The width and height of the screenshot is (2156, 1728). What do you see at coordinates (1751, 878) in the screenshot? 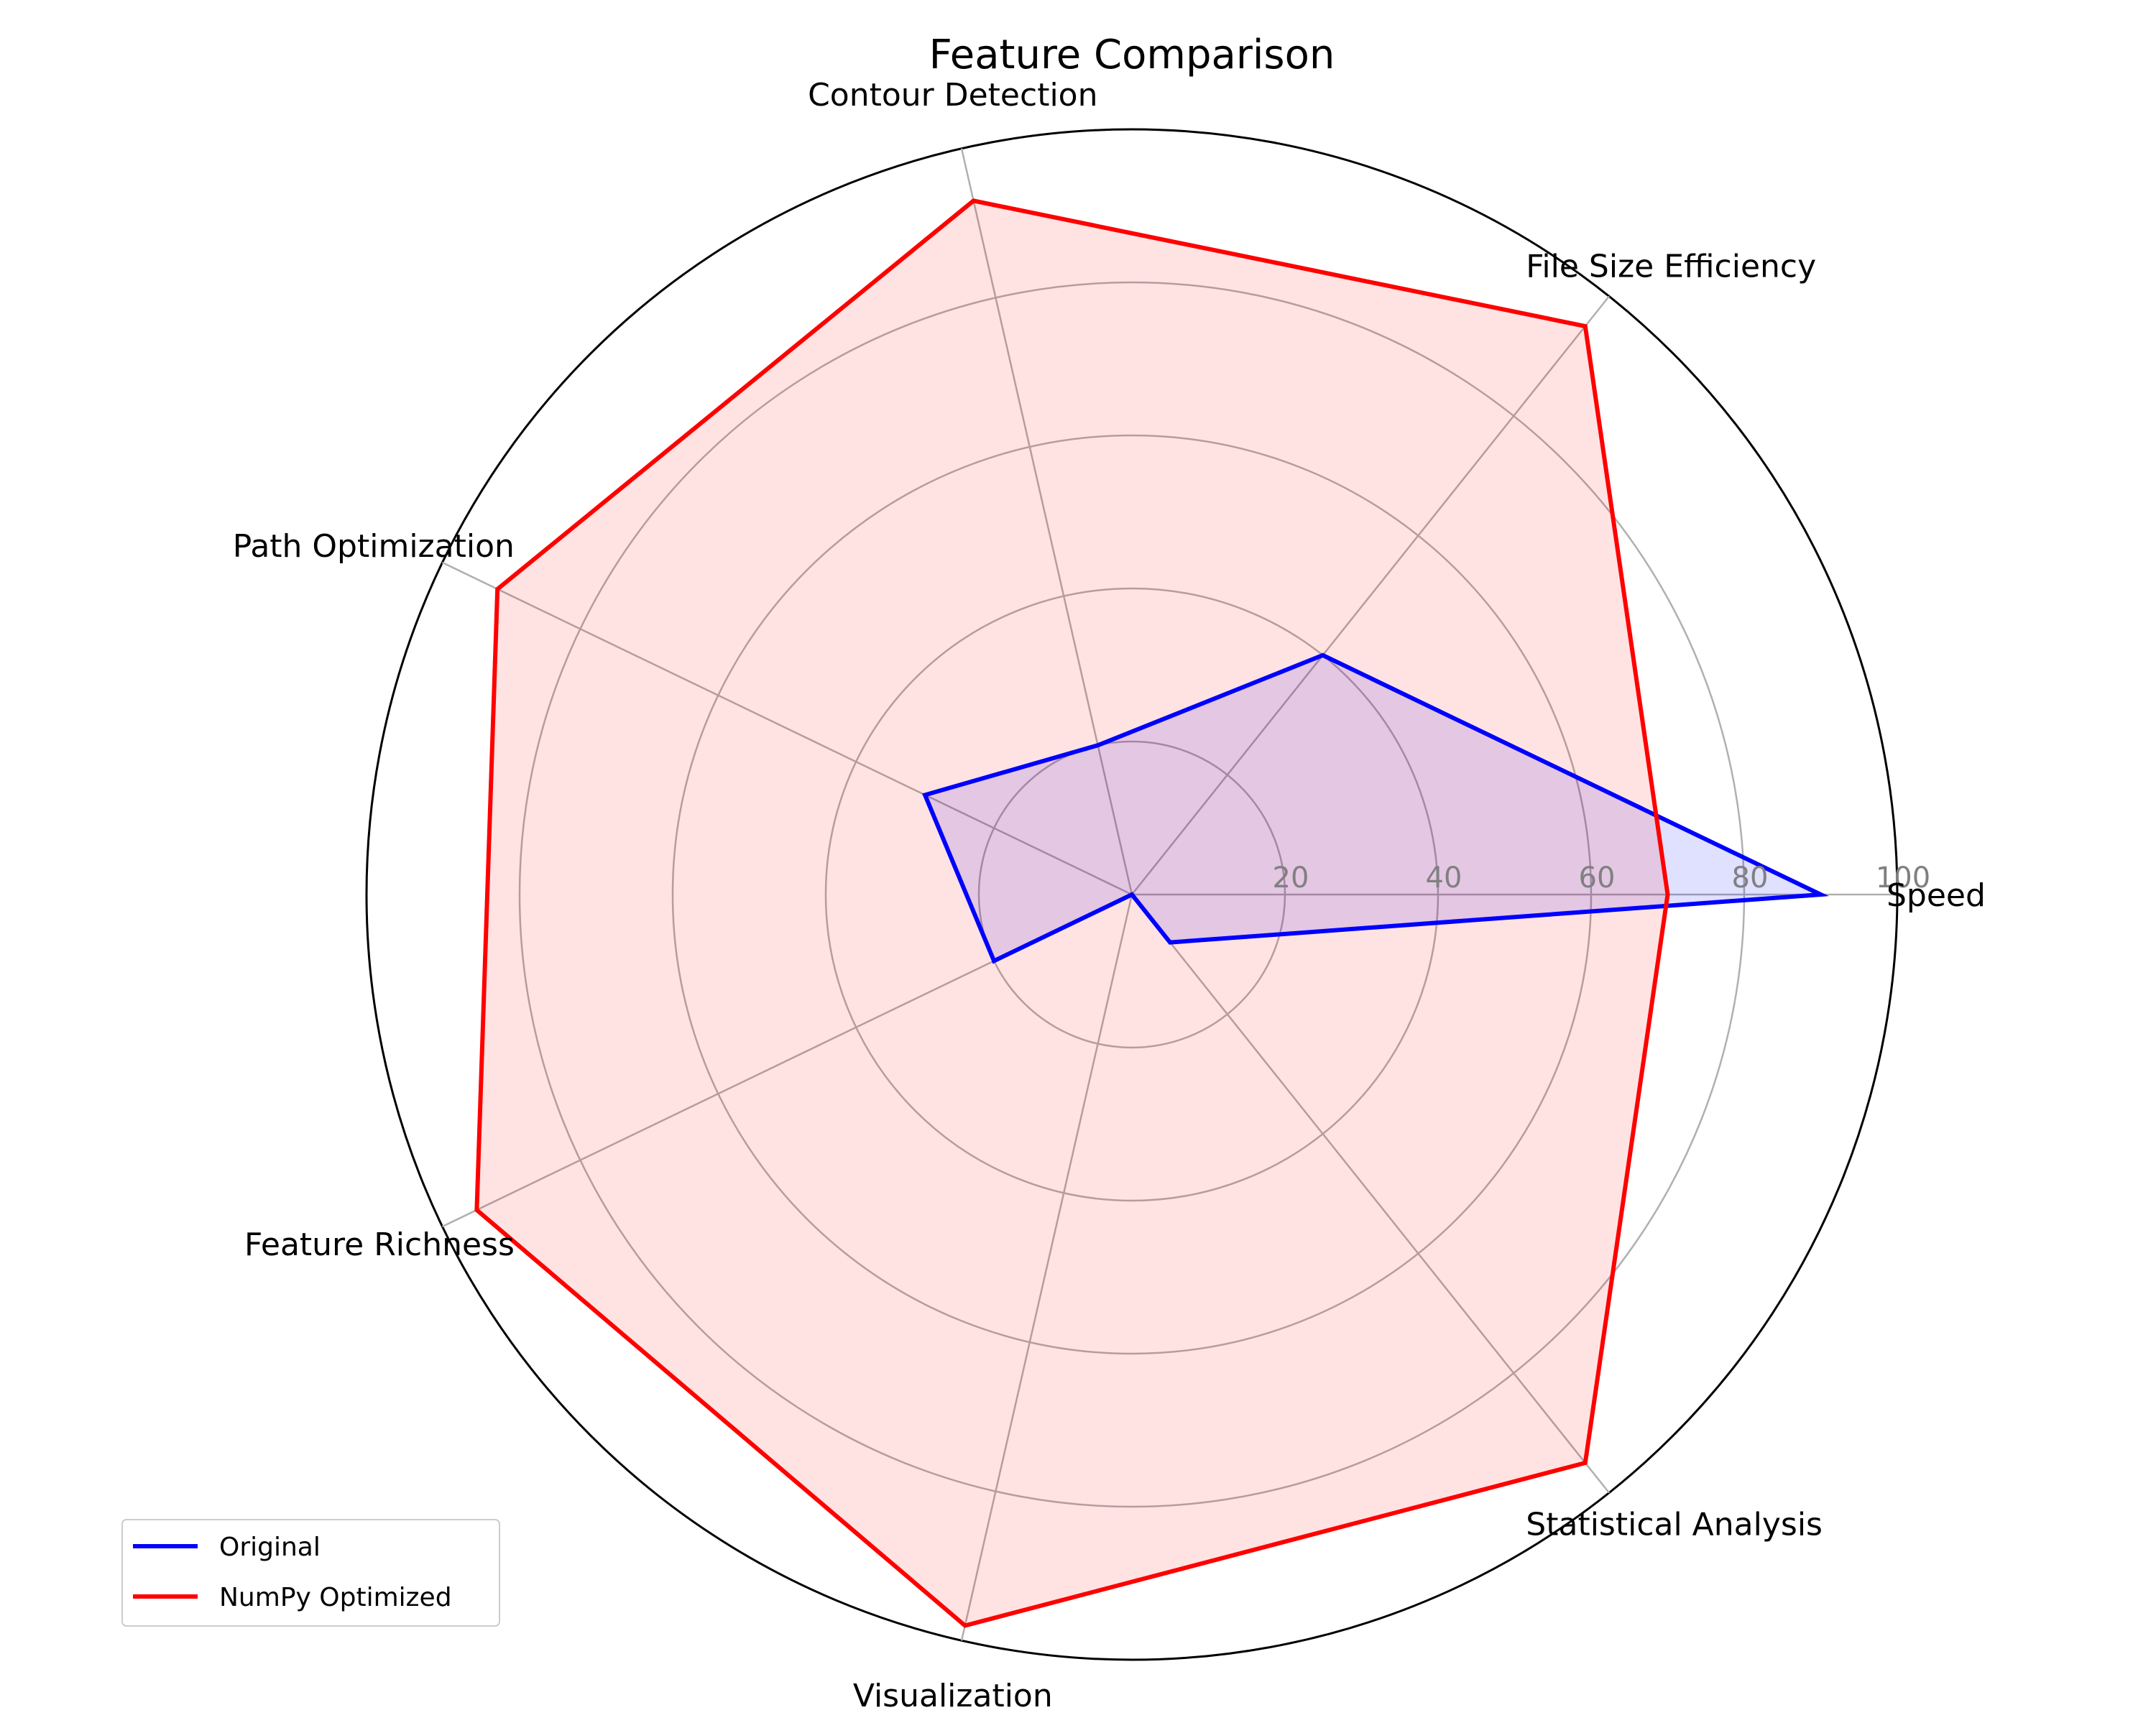
I see `radial-tick-label: 80` at bounding box center [1751, 878].